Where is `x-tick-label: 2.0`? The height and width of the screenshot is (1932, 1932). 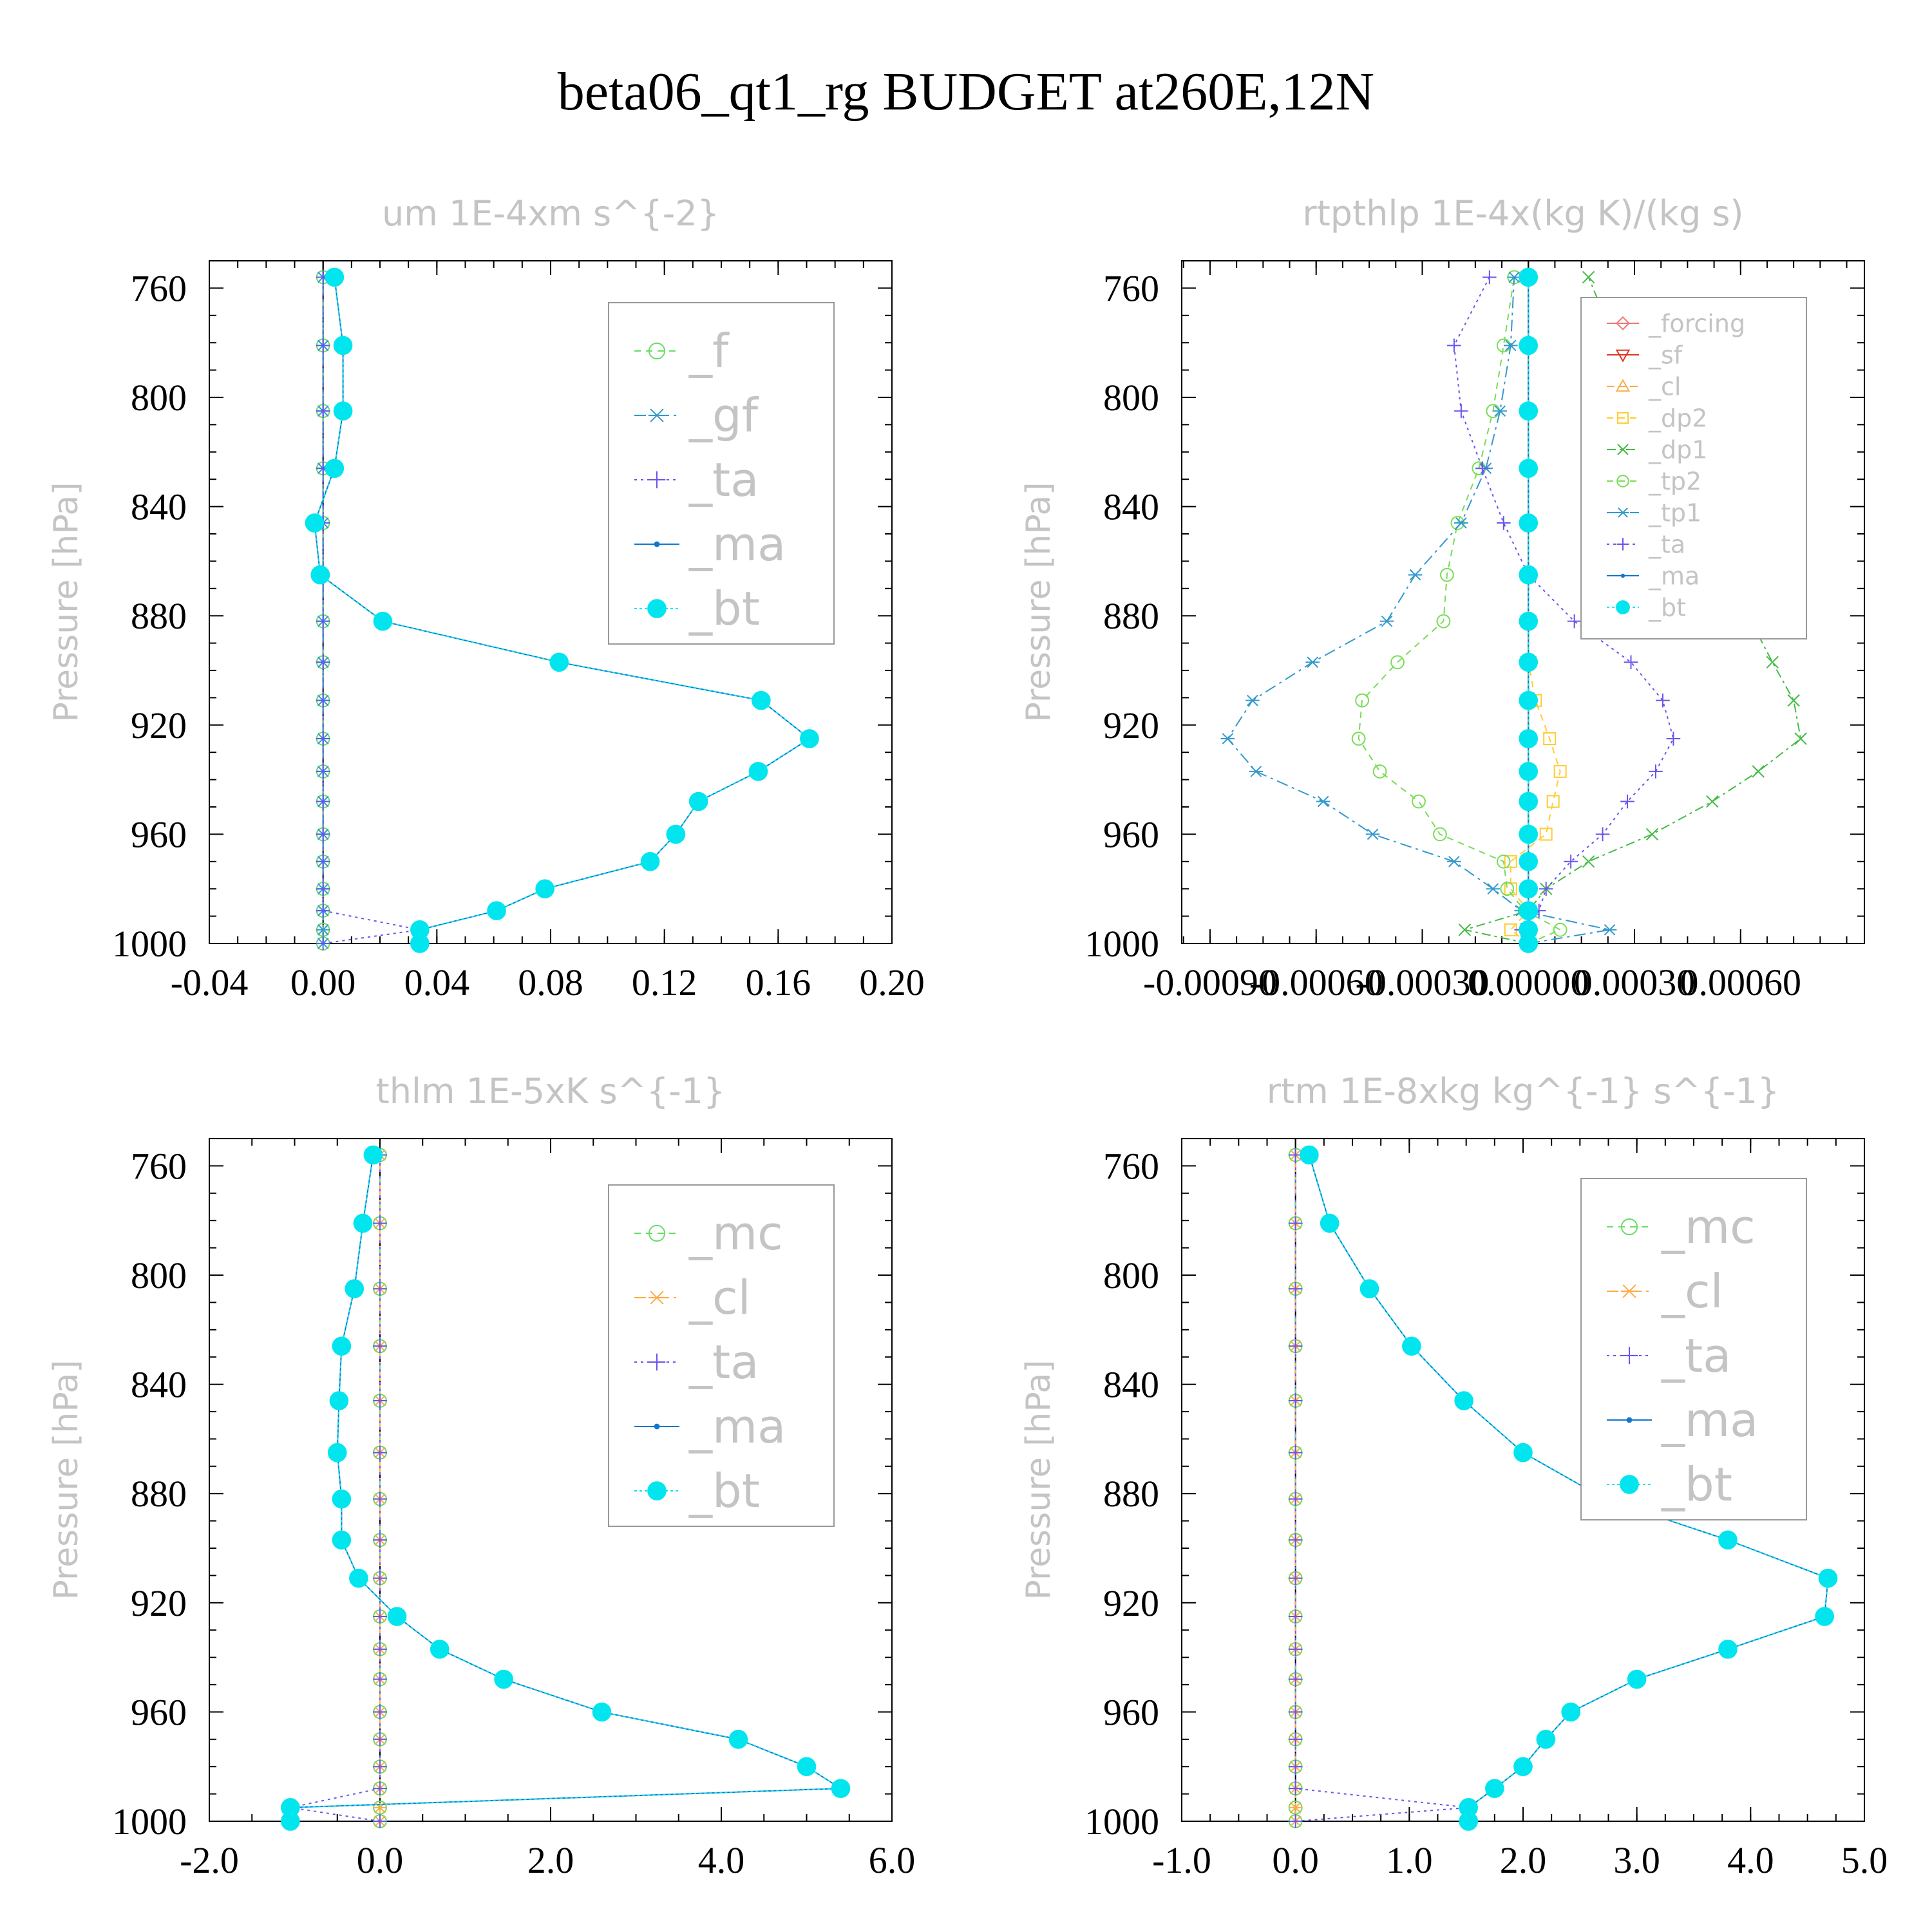
x-tick-label: 2.0 is located at coordinates (550, 1860).